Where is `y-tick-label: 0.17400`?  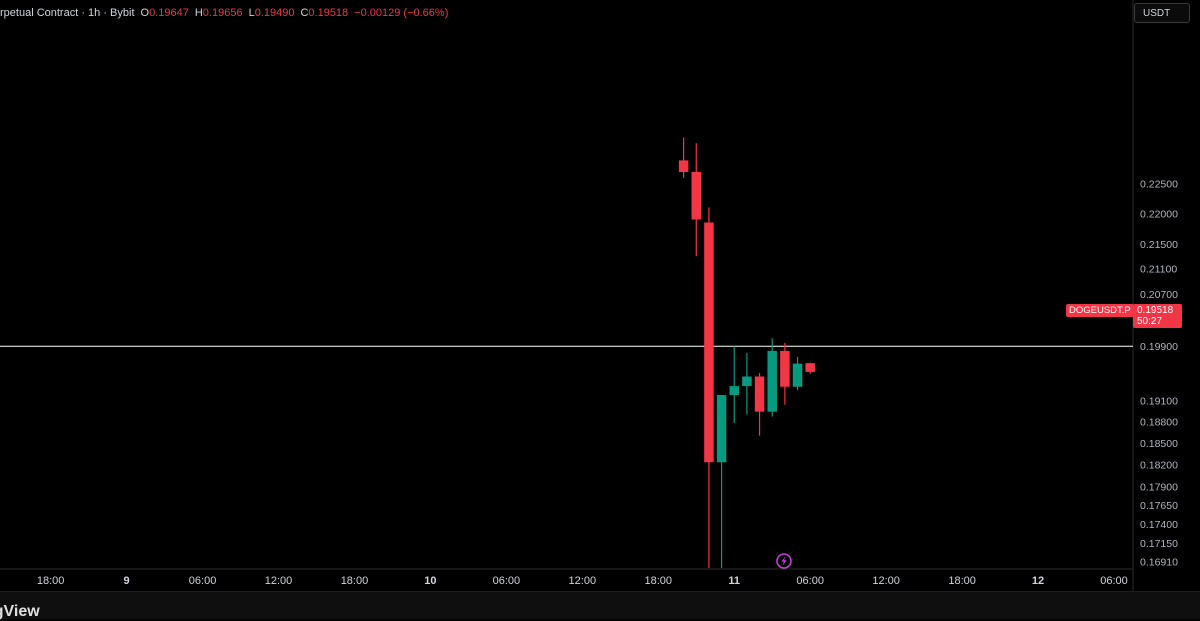 y-tick-label: 0.17400 is located at coordinates (1159, 525).